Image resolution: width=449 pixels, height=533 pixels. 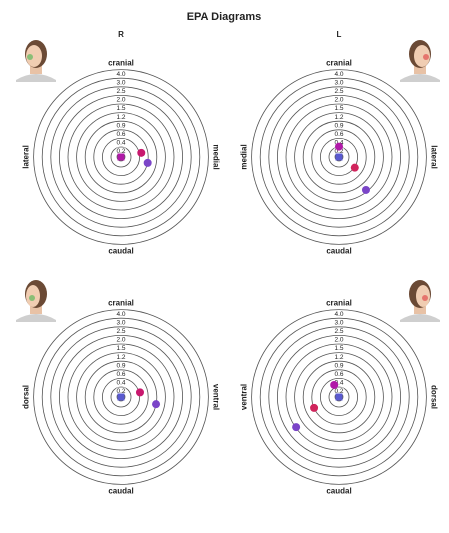 I want to click on column-label: L, so click(x=339, y=34).